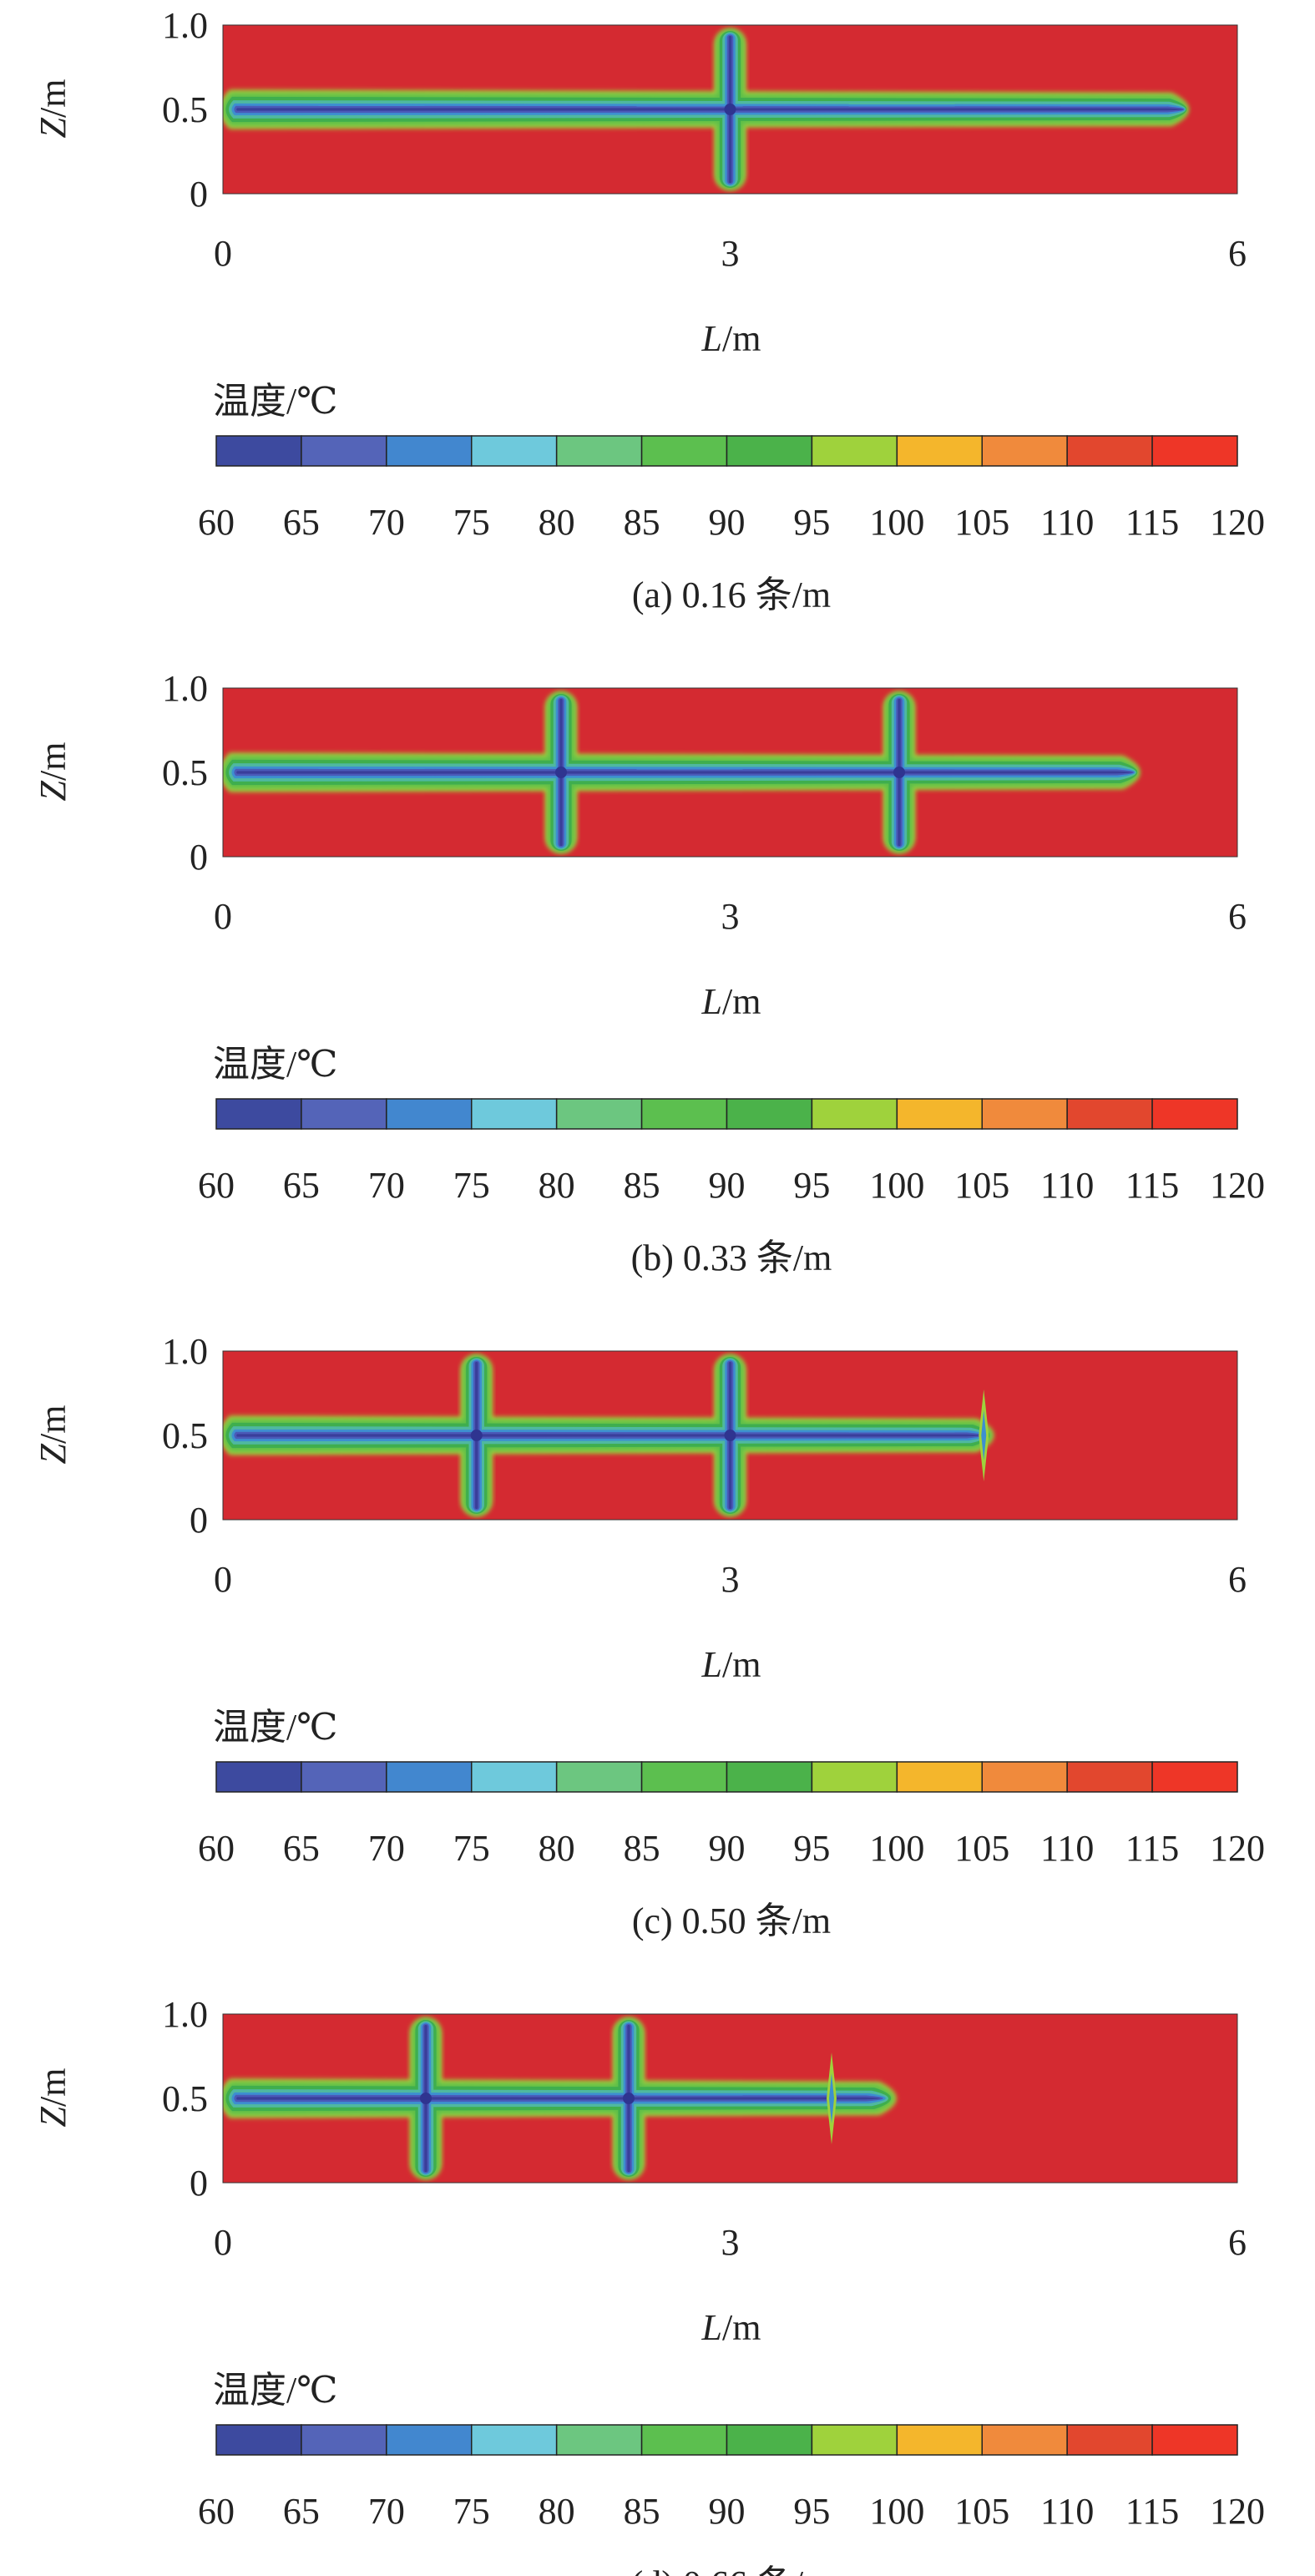  I want to click on panel-caption: (a) 0.16 条/m, so click(731, 594).